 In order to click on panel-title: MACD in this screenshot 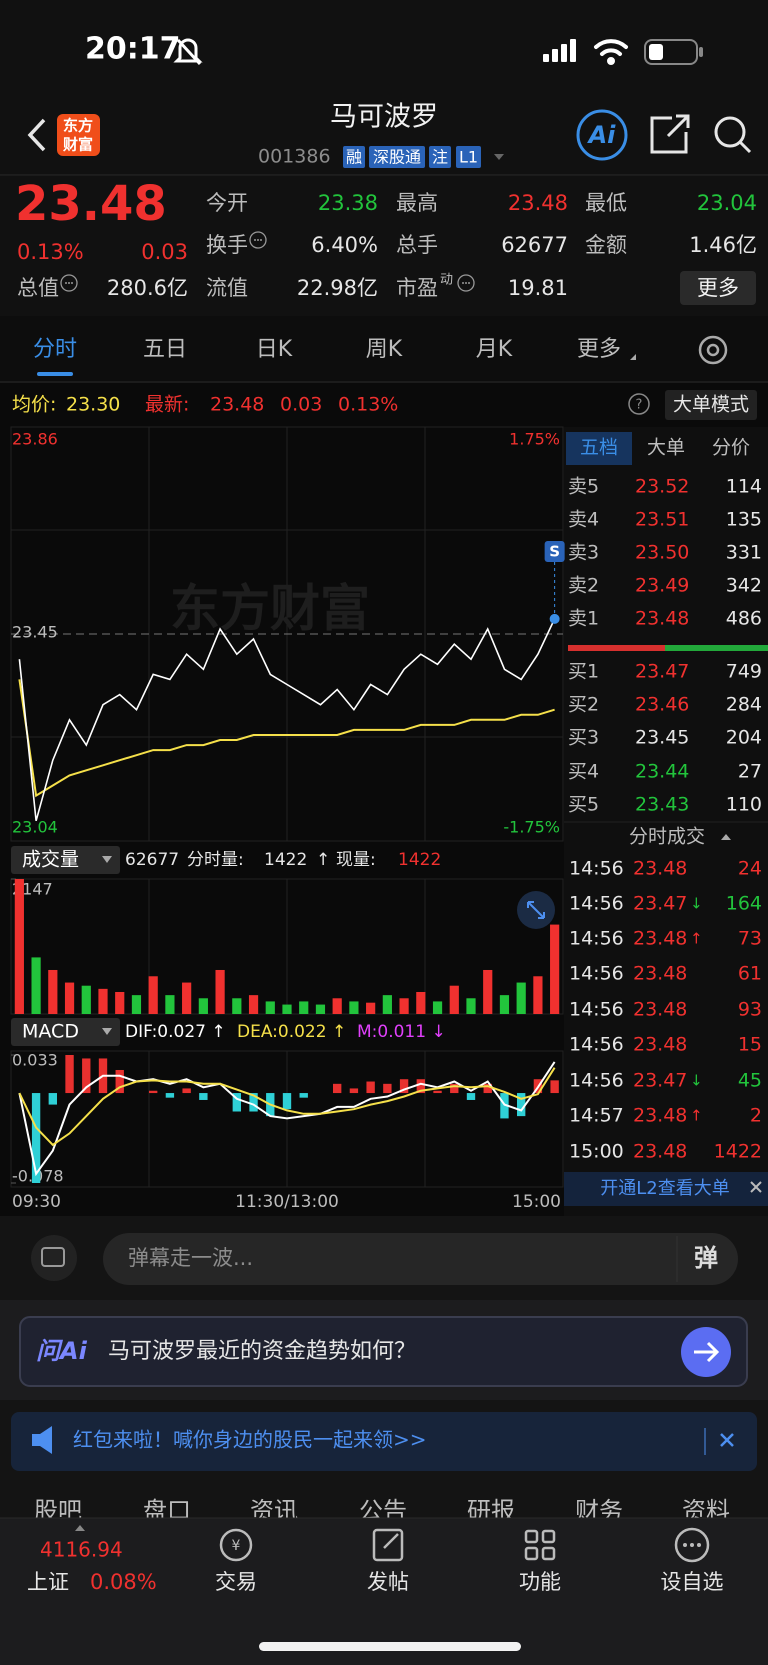, I will do `click(50, 1032)`.